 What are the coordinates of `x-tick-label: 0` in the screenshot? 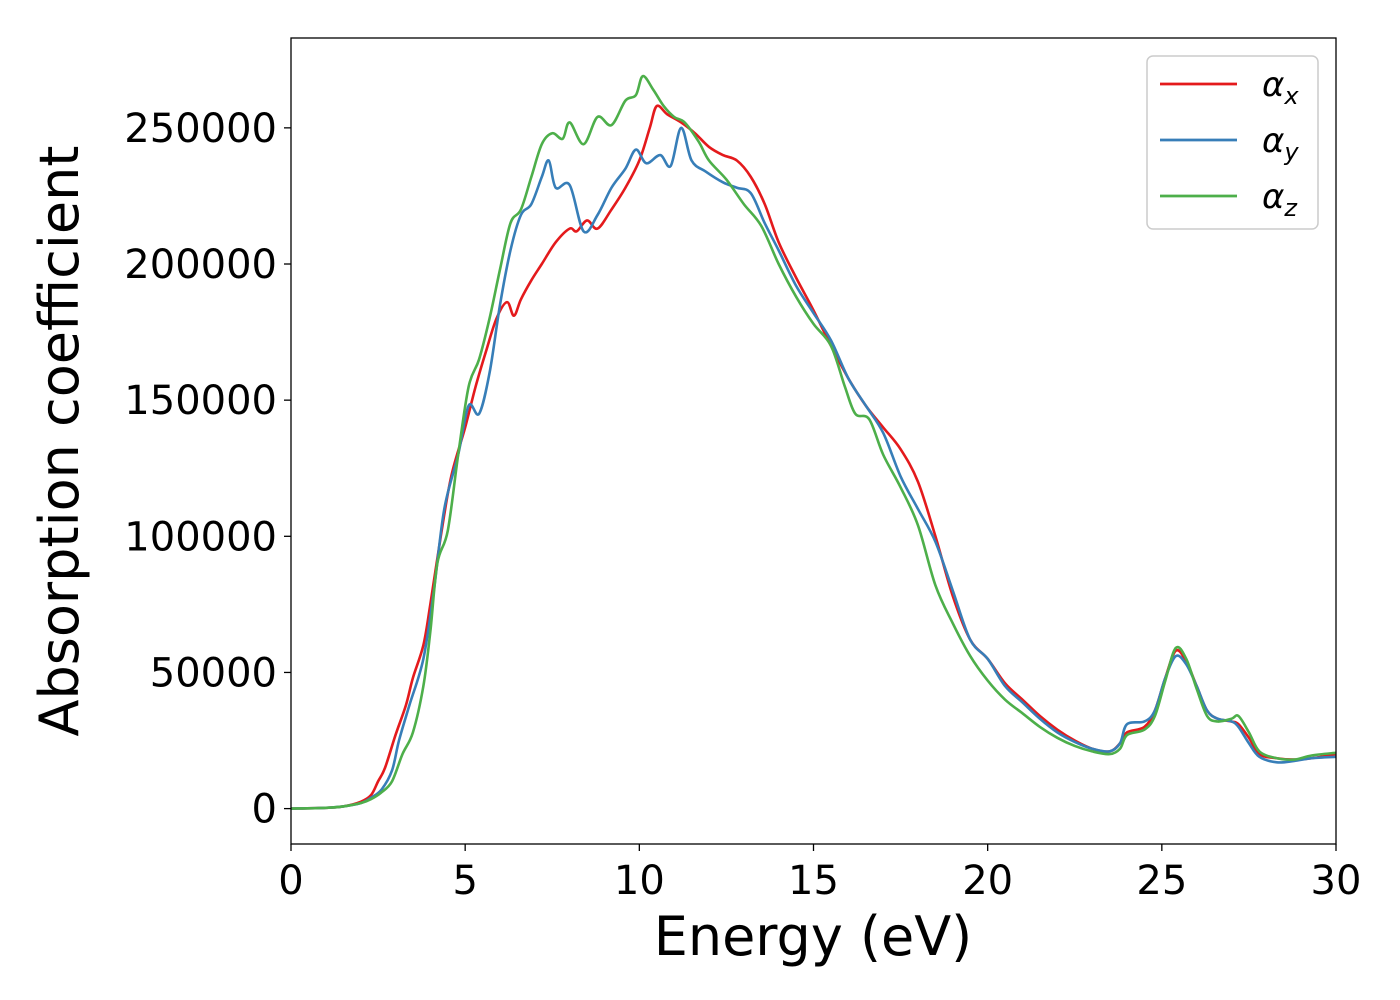 It's located at (290, 881).